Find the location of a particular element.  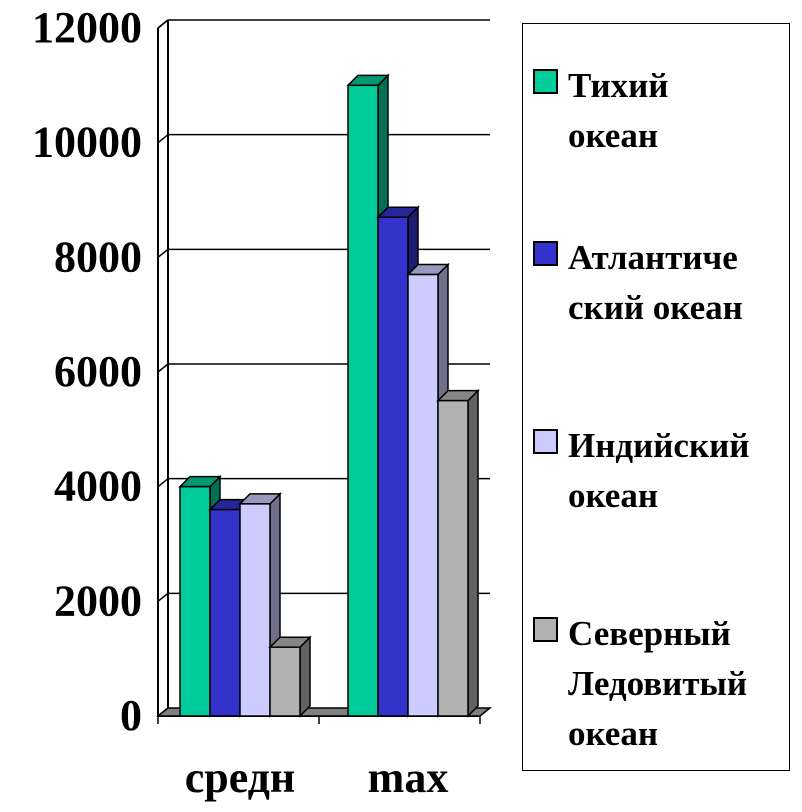

y-tick-labels: 0 2000 4000 6000 8000 10000 12000 is located at coordinates (87, 371).